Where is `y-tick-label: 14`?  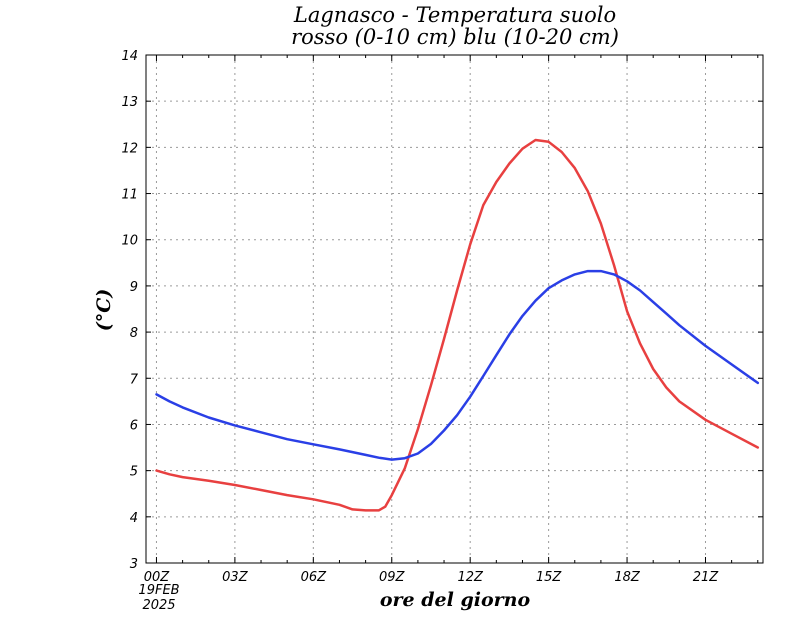
y-tick-label: 14 is located at coordinates (129, 56).